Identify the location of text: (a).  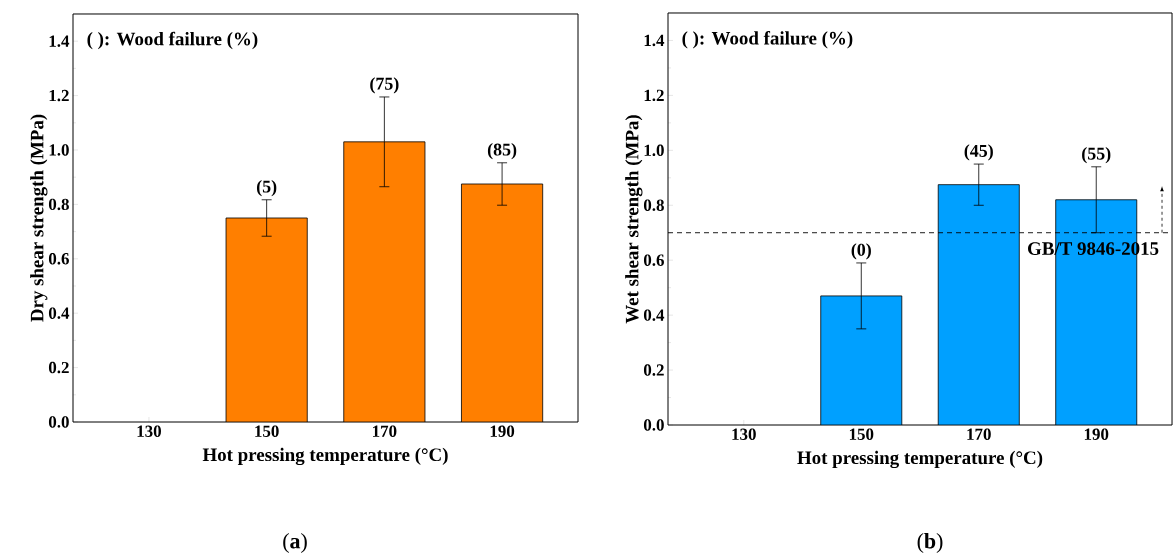
(295, 543).